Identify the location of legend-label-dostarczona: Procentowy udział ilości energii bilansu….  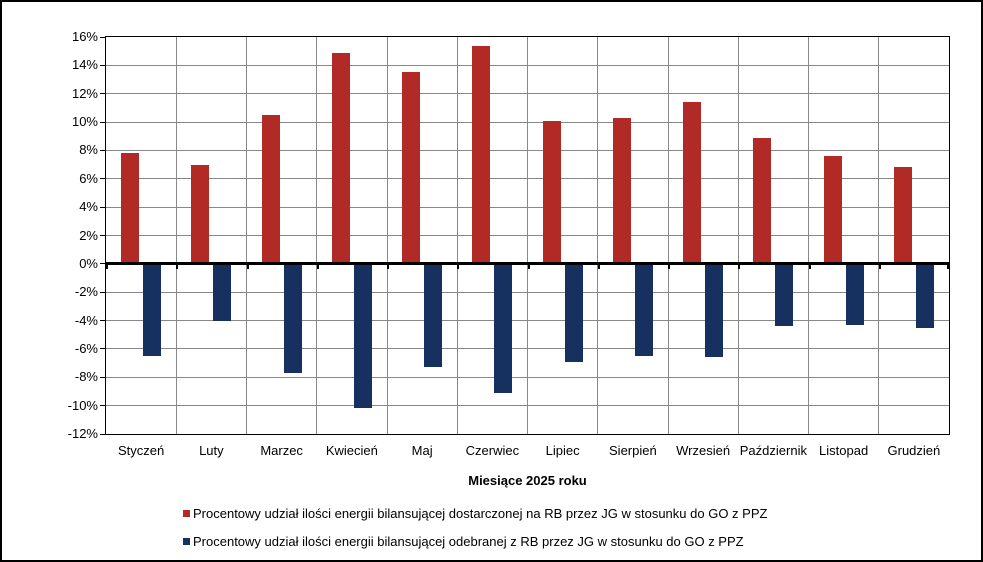
(480, 513).